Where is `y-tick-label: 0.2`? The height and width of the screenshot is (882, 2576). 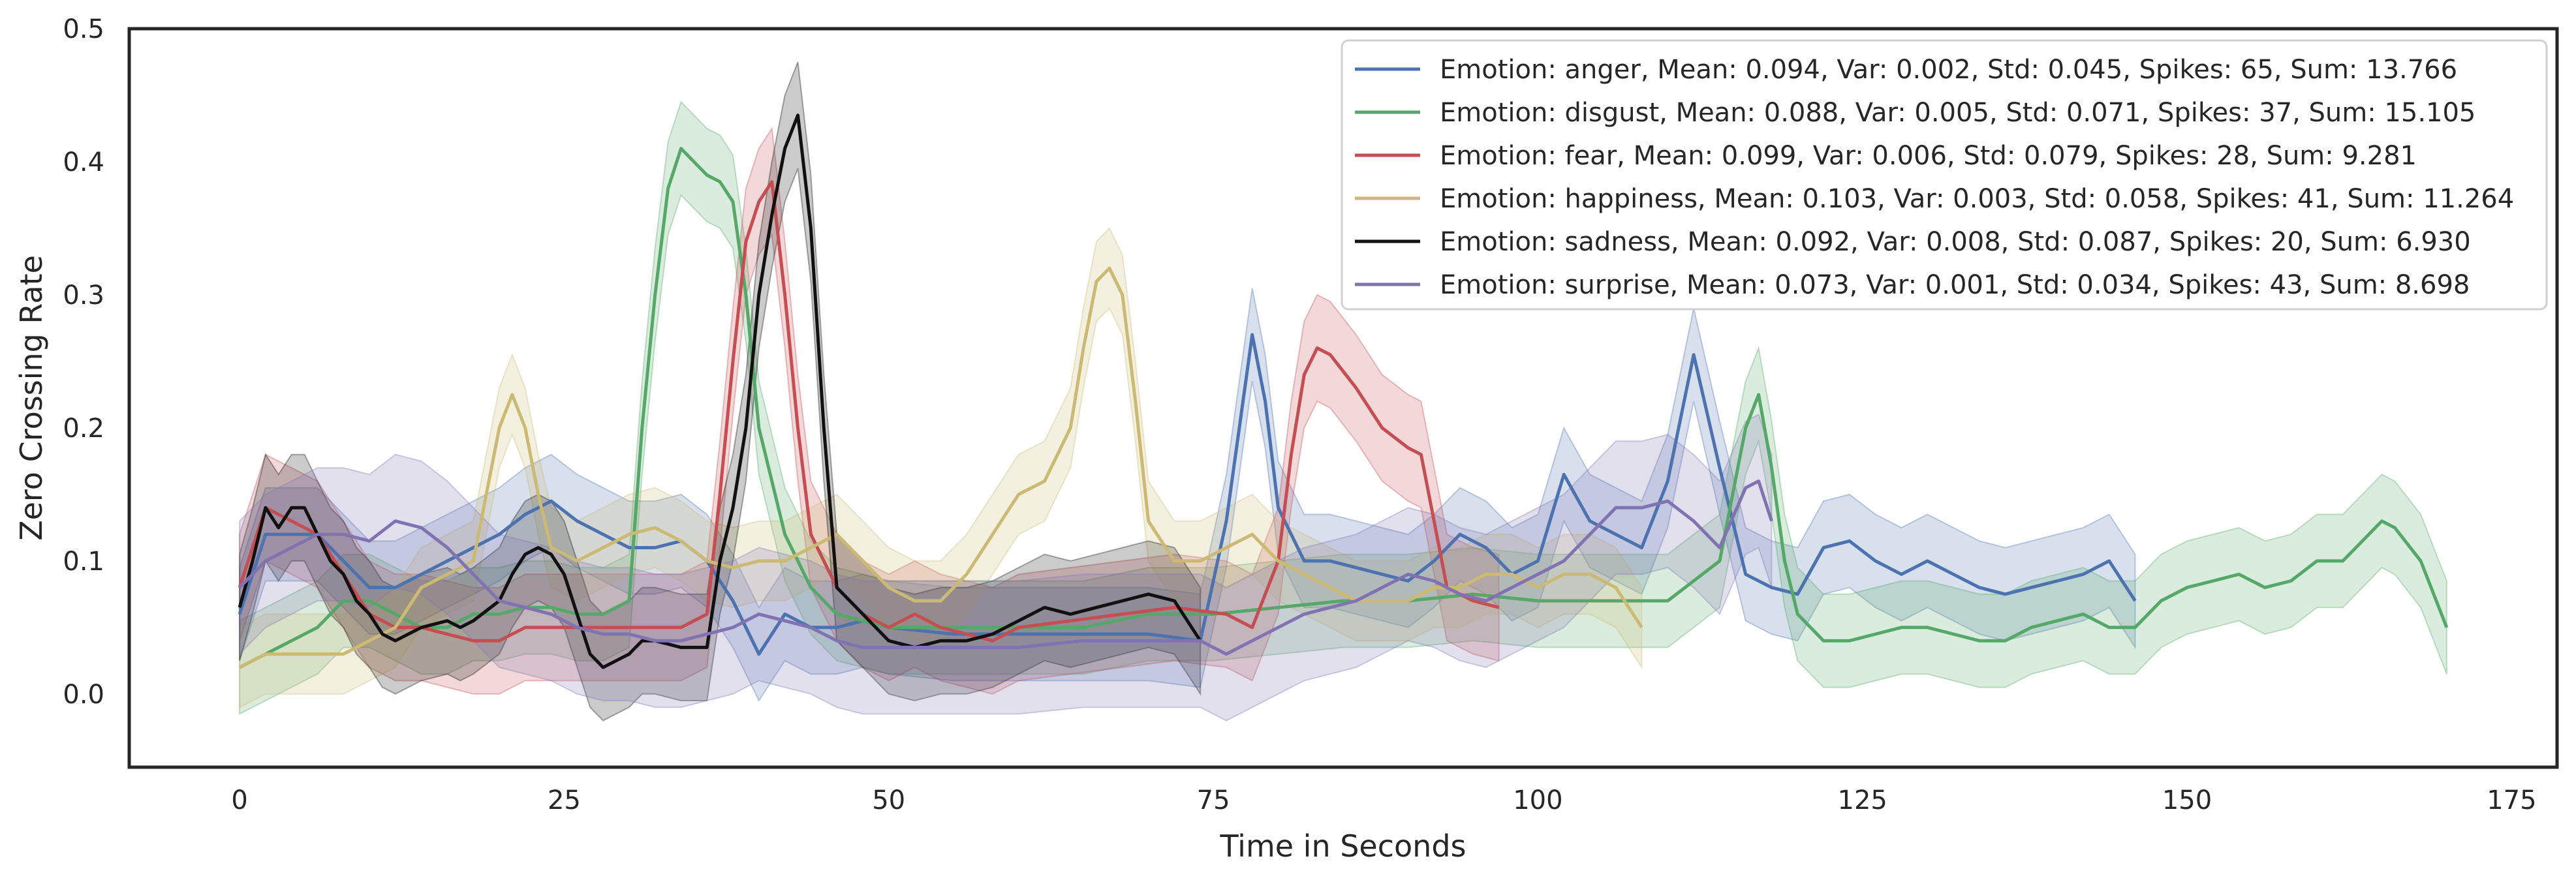 y-tick-label: 0.2 is located at coordinates (83, 429).